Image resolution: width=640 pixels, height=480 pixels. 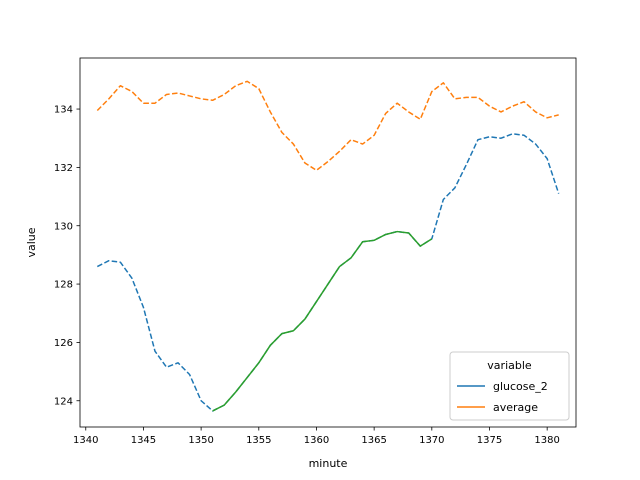 I want to click on y-tick-label: 124, so click(x=63, y=401).